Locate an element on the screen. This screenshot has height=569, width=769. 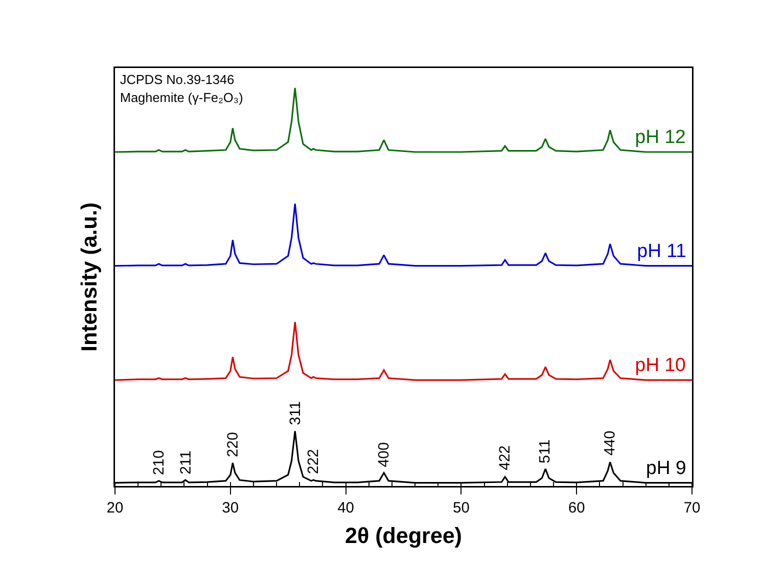
x-tick-label: 60 is located at coordinates (576, 508).